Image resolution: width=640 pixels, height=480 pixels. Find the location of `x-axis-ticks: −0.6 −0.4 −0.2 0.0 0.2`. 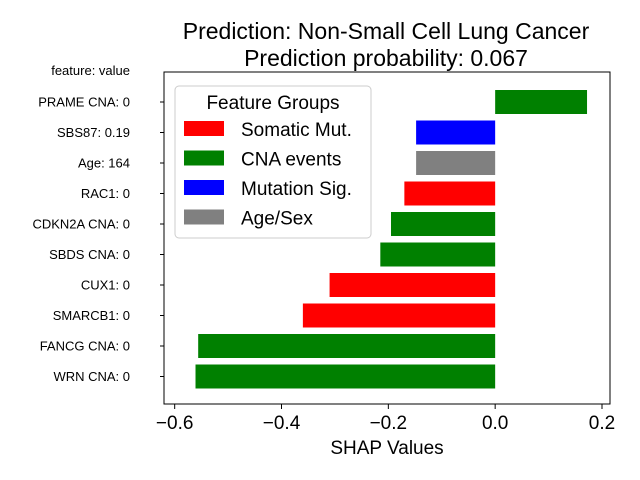

x-axis-ticks: −0.6 −0.4 −0.2 0.0 0.2 is located at coordinates (385, 419).